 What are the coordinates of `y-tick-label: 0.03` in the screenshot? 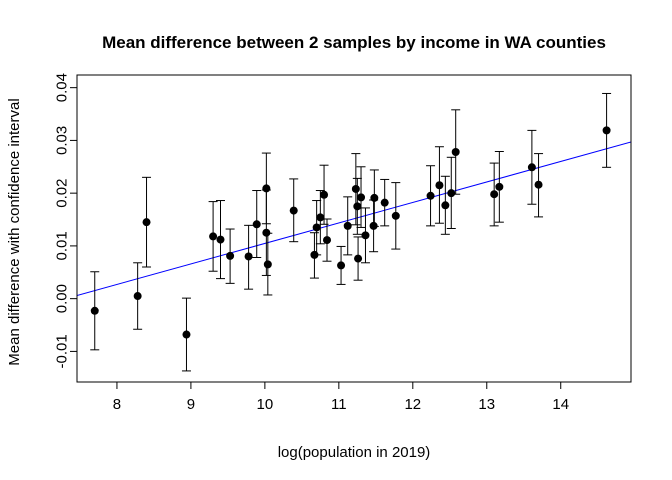 It's located at (62, 140).